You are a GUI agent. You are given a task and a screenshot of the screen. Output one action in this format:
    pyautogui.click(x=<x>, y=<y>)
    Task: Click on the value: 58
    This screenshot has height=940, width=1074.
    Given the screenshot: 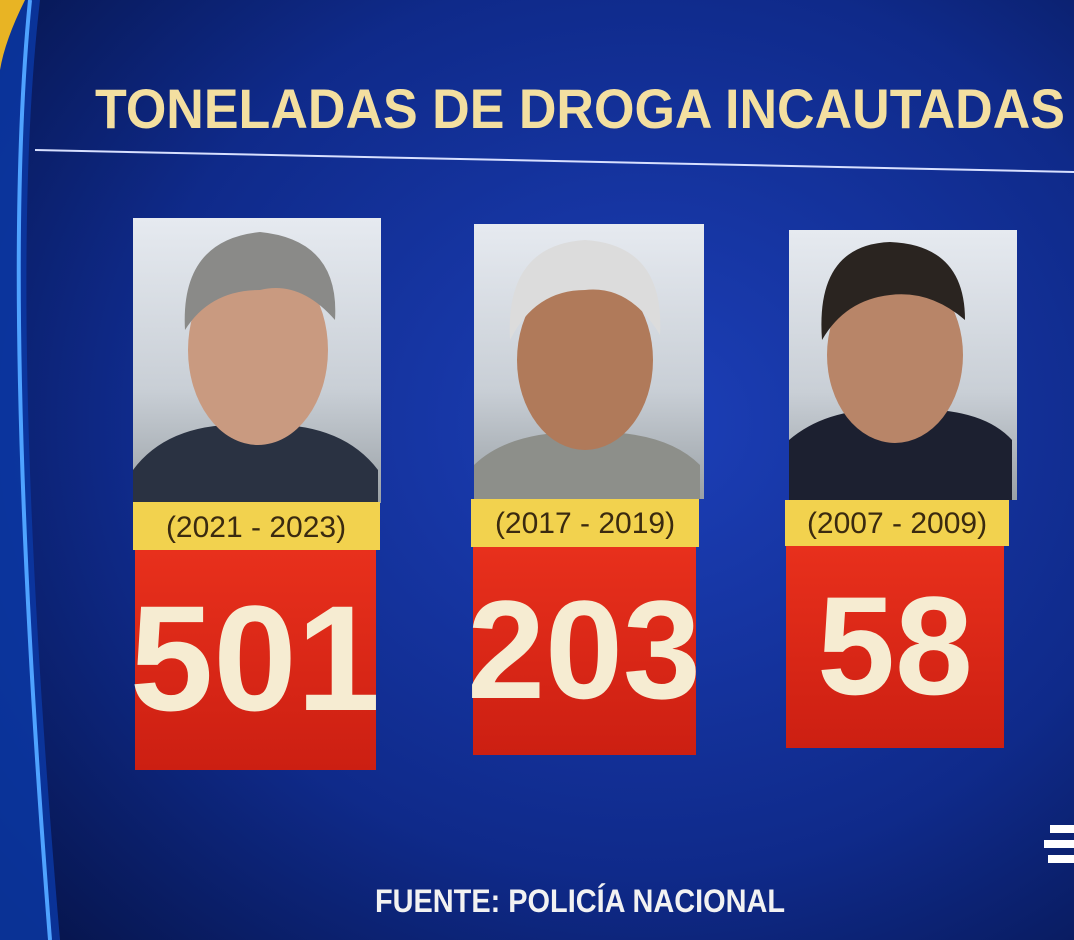 What is the action you would take?
    pyautogui.click(x=895, y=645)
    